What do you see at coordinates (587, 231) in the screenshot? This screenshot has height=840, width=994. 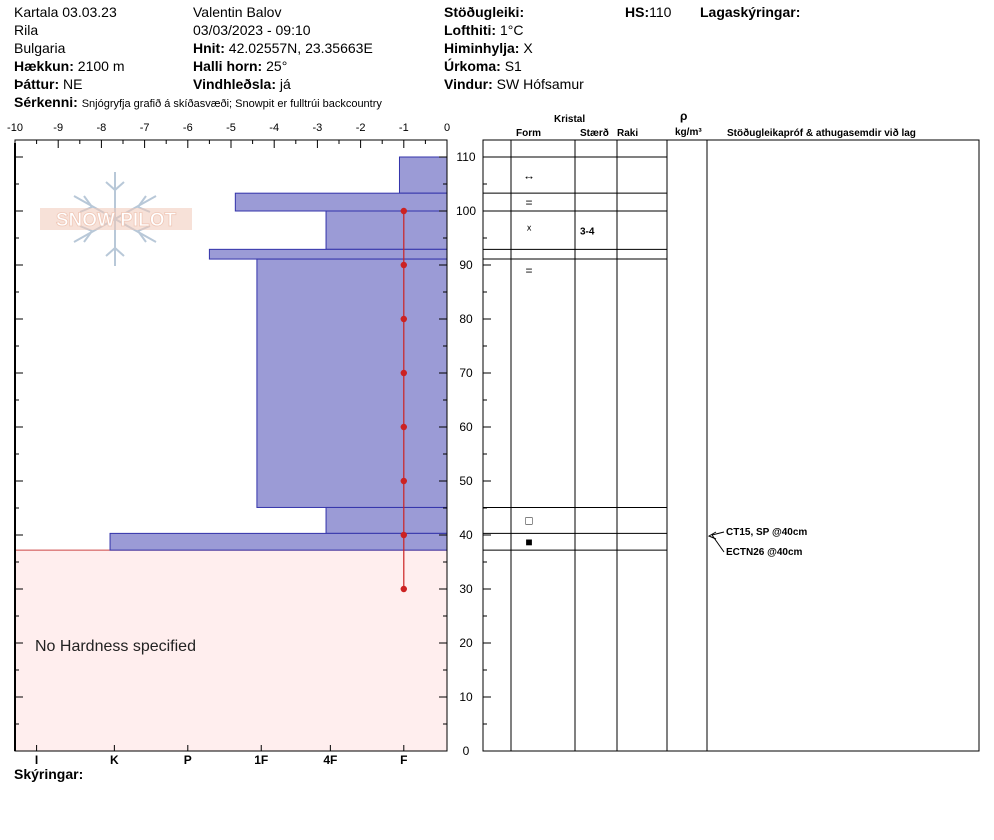 I see `grain-size-value: 3-4` at bounding box center [587, 231].